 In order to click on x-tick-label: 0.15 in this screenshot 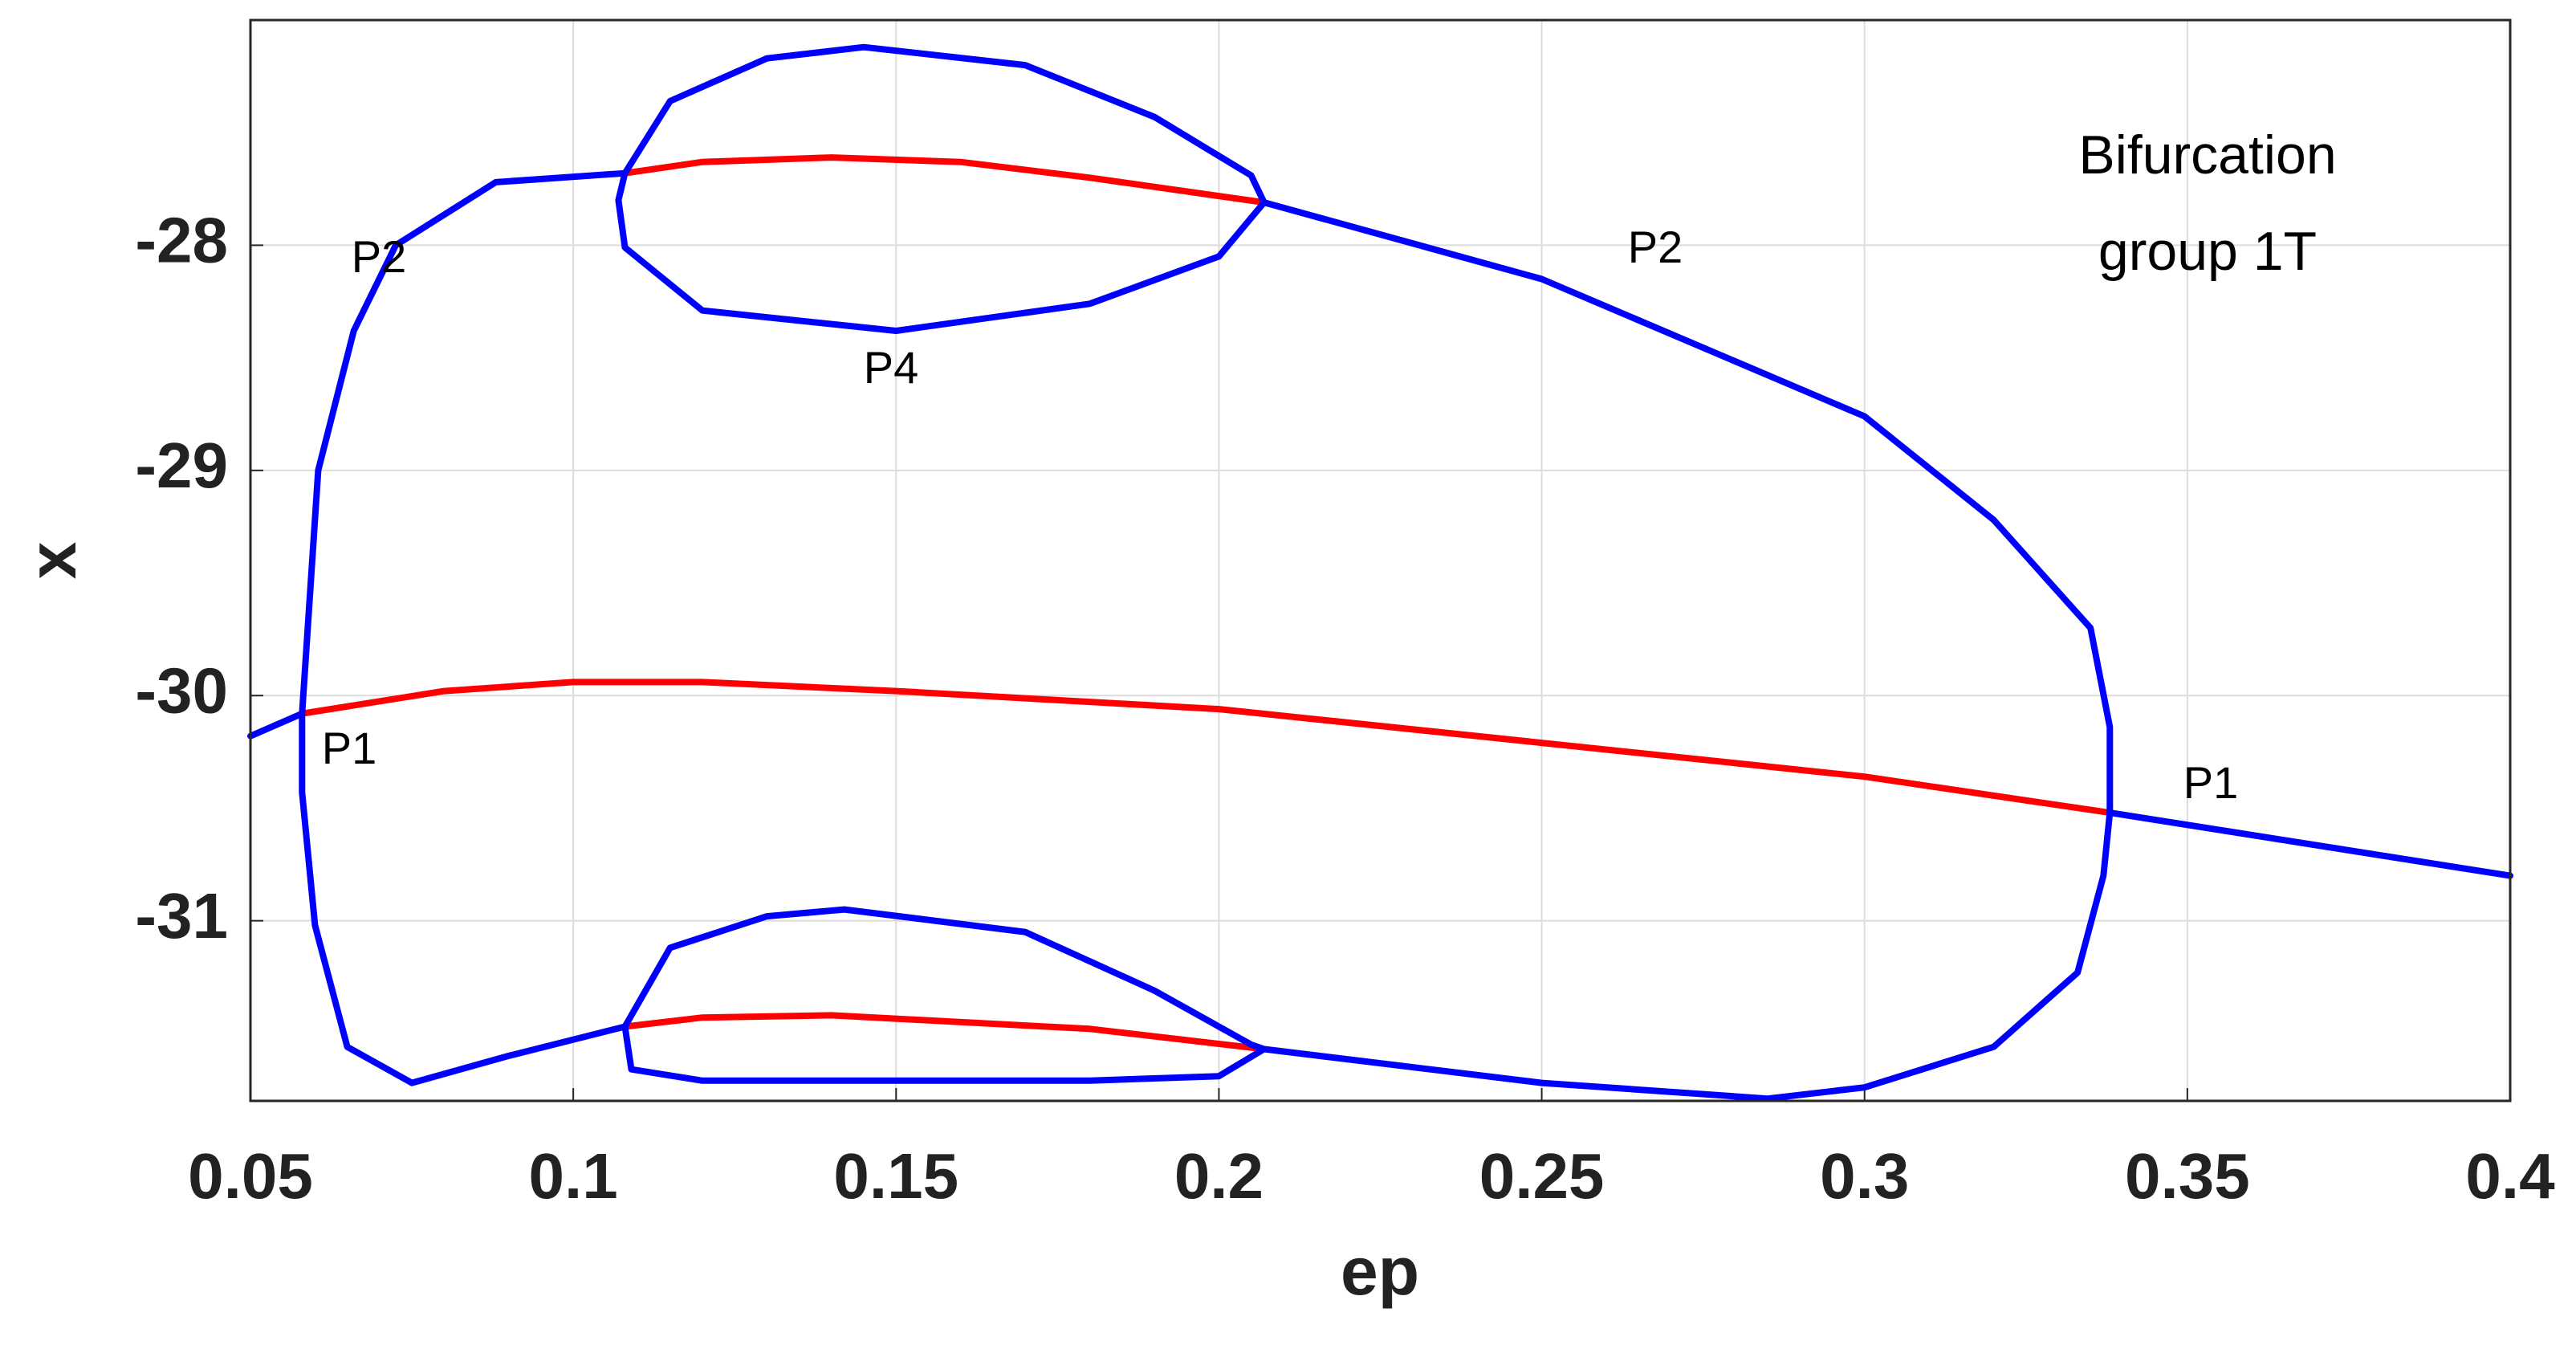, I will do `click(895, 1176)`.